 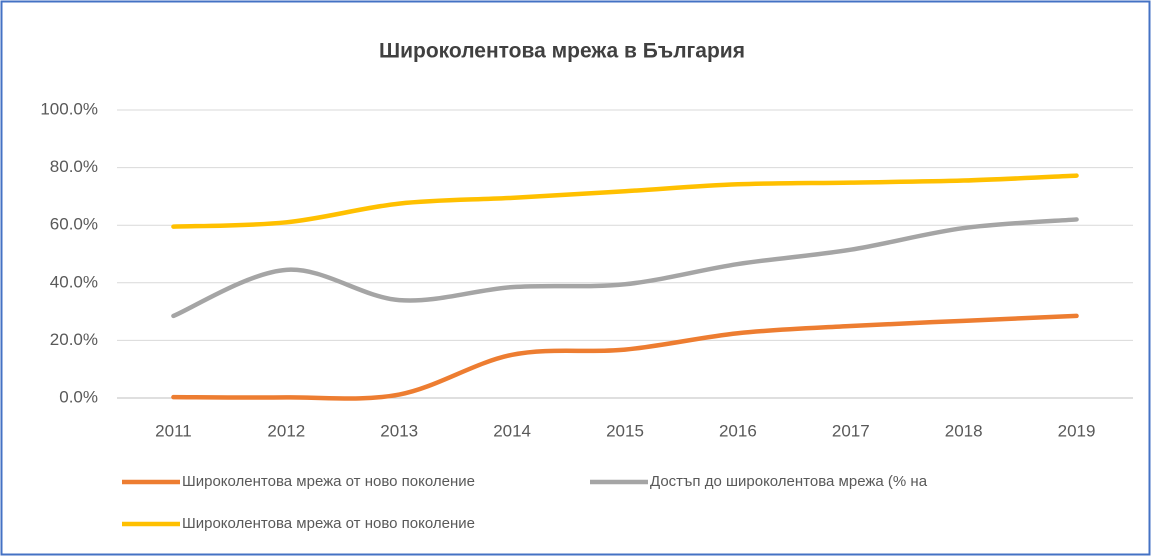 What do you see at coordinates (399, 430) in the screenshot?
I see `x-tick-label: 2013` at bounding box center [399, 430].